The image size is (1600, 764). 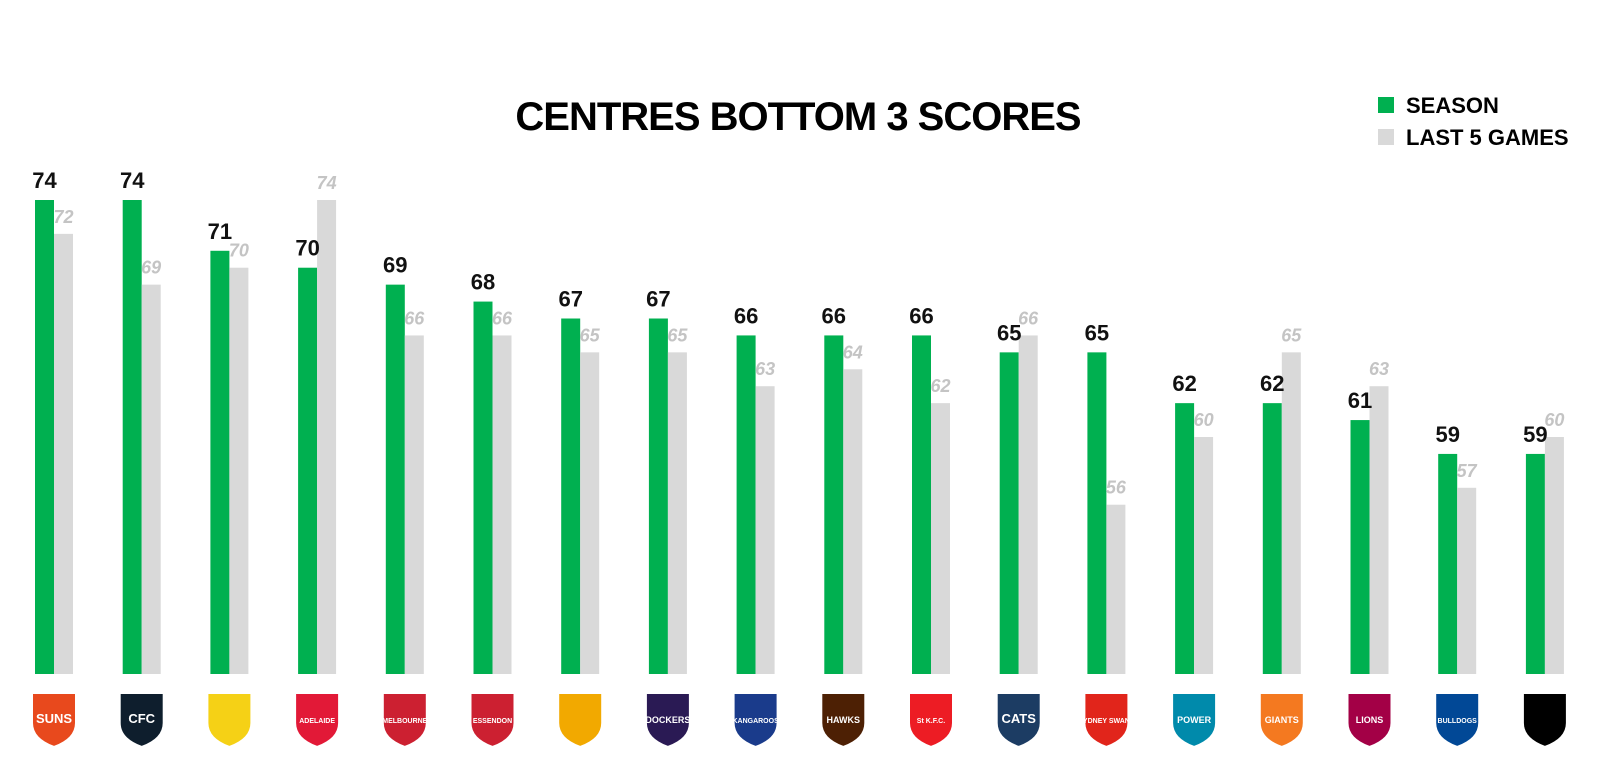 I want to click on st-kilda-logo-icon: St K.F.C., so click(x=931, y=720).